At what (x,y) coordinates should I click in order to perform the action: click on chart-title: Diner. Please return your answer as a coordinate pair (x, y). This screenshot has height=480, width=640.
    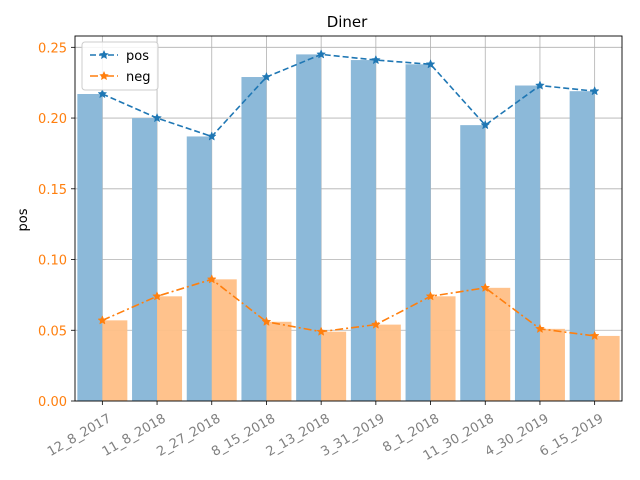
    Looking at the image, I should click on (347, 22).